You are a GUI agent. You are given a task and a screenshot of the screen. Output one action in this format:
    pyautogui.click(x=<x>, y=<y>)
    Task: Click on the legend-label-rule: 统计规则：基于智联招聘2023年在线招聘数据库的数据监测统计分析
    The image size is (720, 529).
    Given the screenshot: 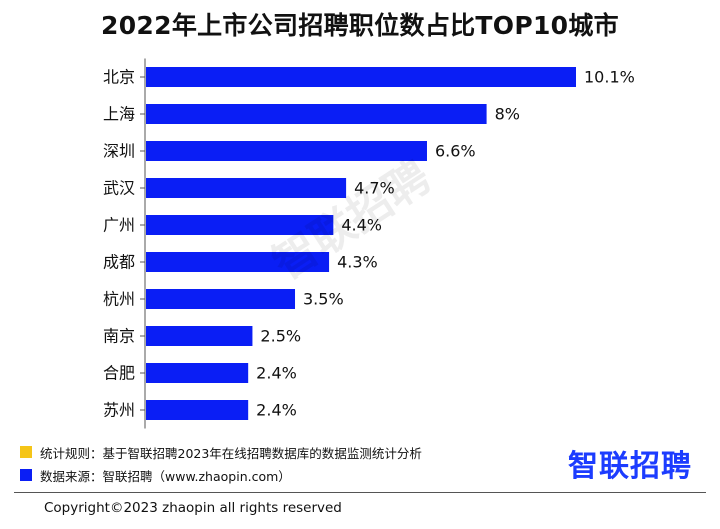 What is the action you would take?
    pyautogui.click(x=231, y=453)
    